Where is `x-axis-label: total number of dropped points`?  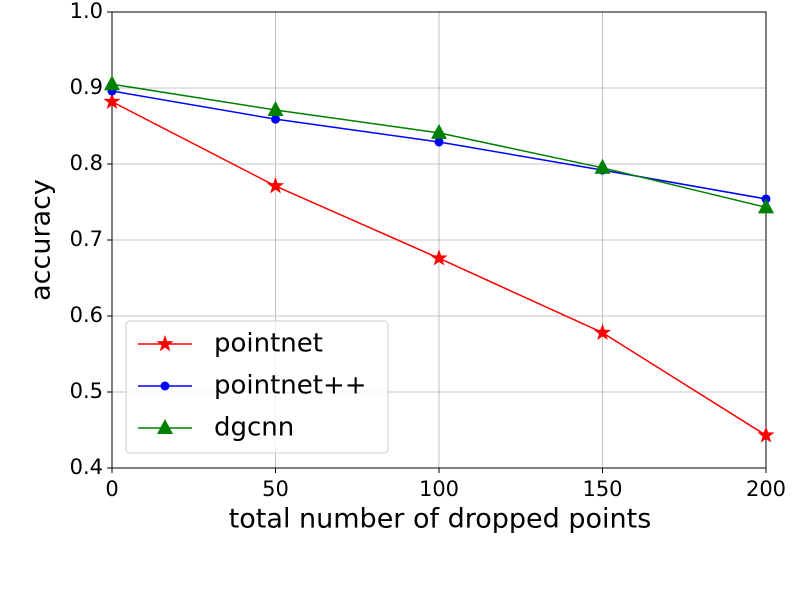 x-axis-label: total number of dropped points is located at coordinates (440, 519).